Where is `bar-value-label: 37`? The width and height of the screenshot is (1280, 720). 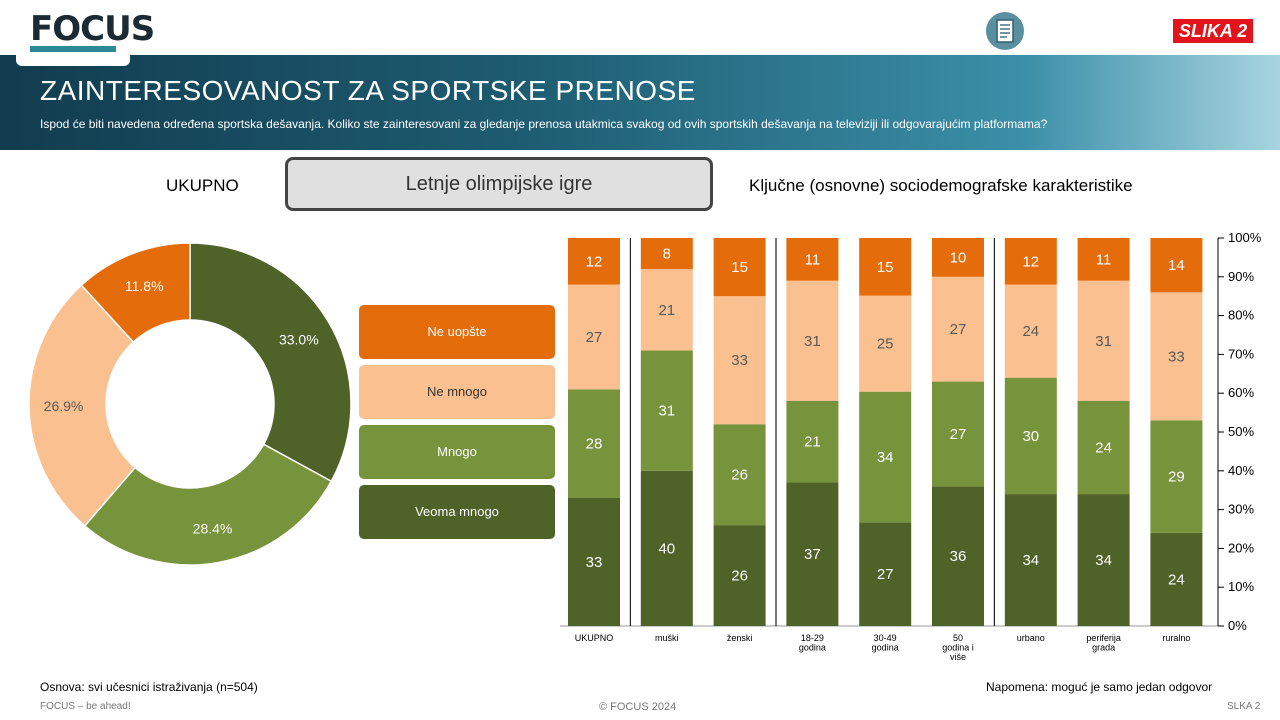 bar-value-label: 37 is located at coordinates (812, 554).